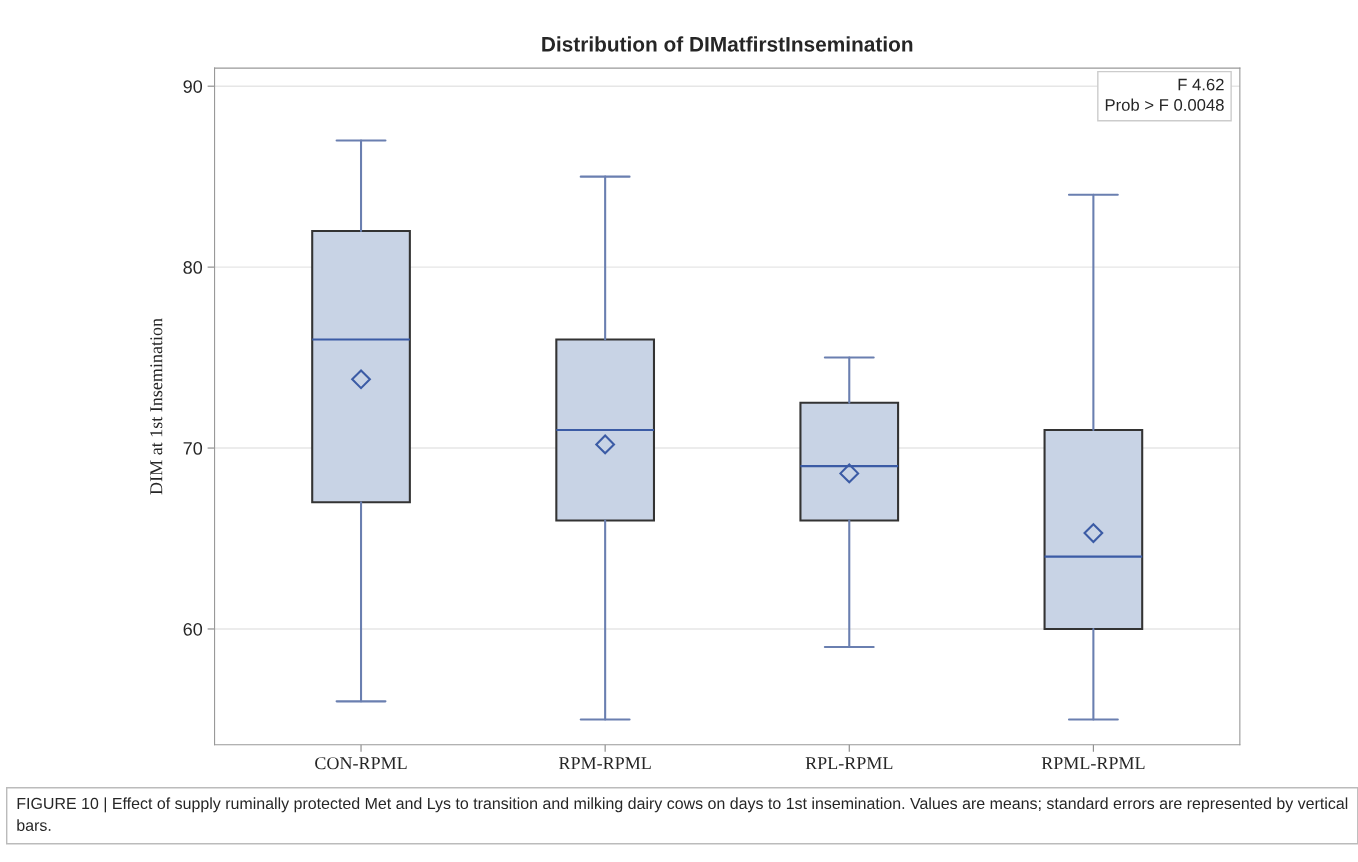 The width and height of the screenshot is (1358, 862). I want to click on annotation: F 4.62 Prob > F 0.0048, so click(1164, 94).